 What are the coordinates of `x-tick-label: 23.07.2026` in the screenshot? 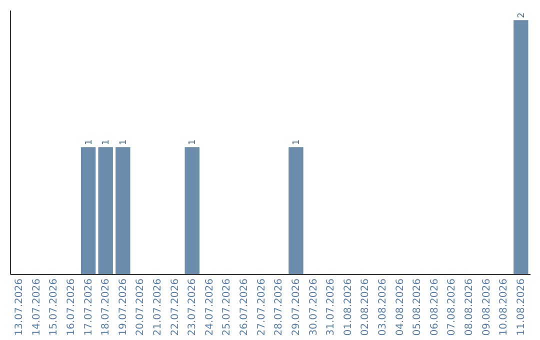 It's located at (192, 307).